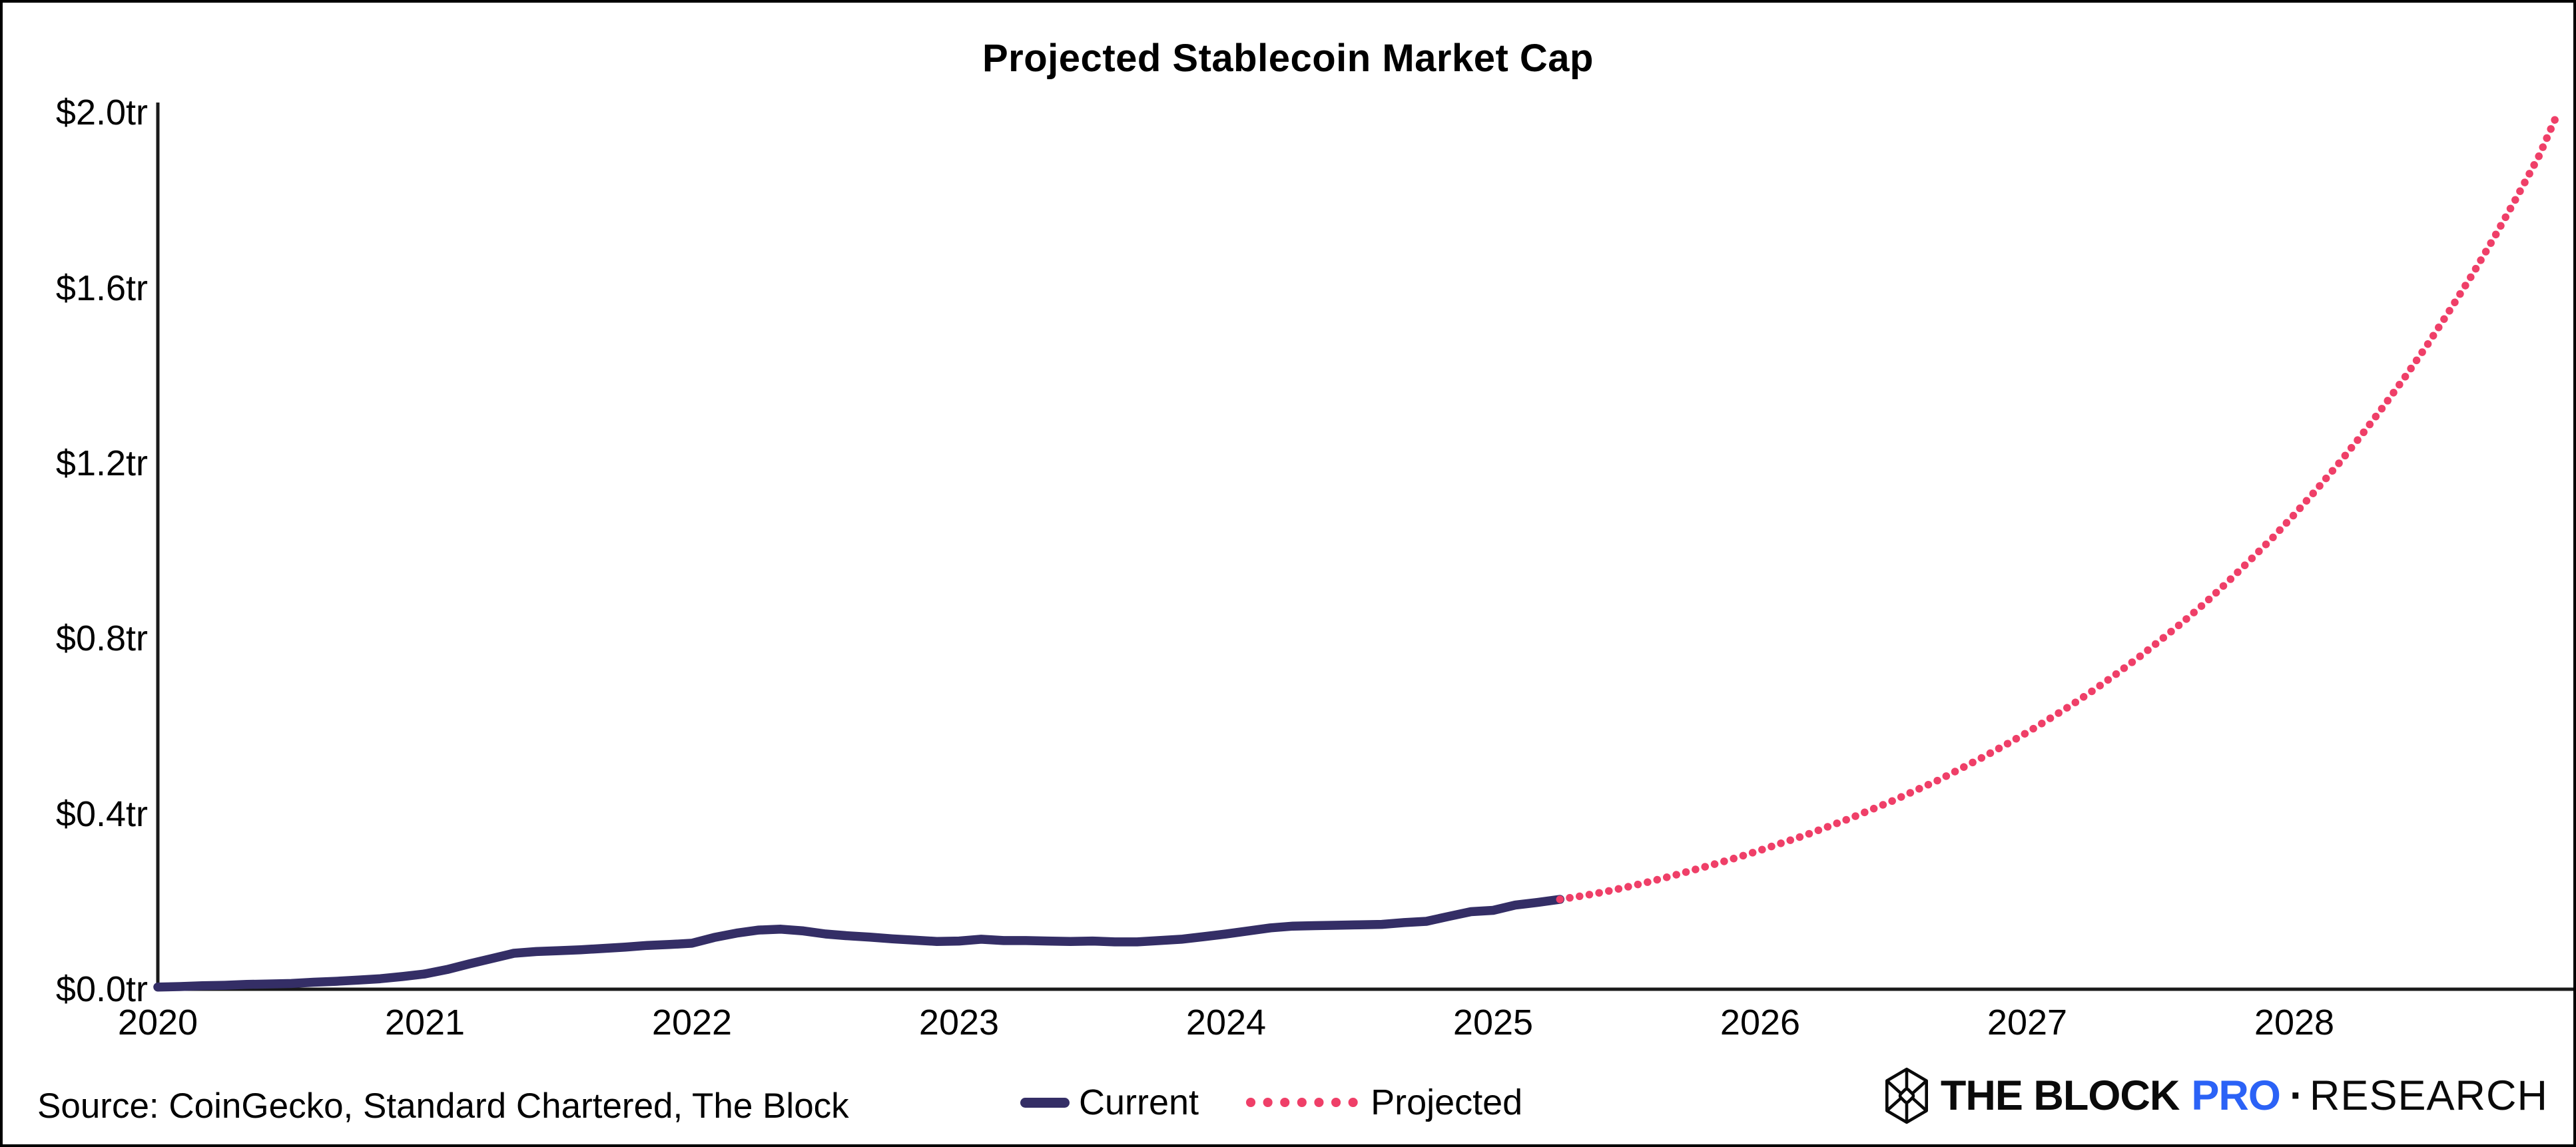 Image resolution: width=2576 pixels, height=1147 pixels. Describe the element at coordinates (2027, 1023) in the screenshot. I see `x-tick-label: 2027` at that location.